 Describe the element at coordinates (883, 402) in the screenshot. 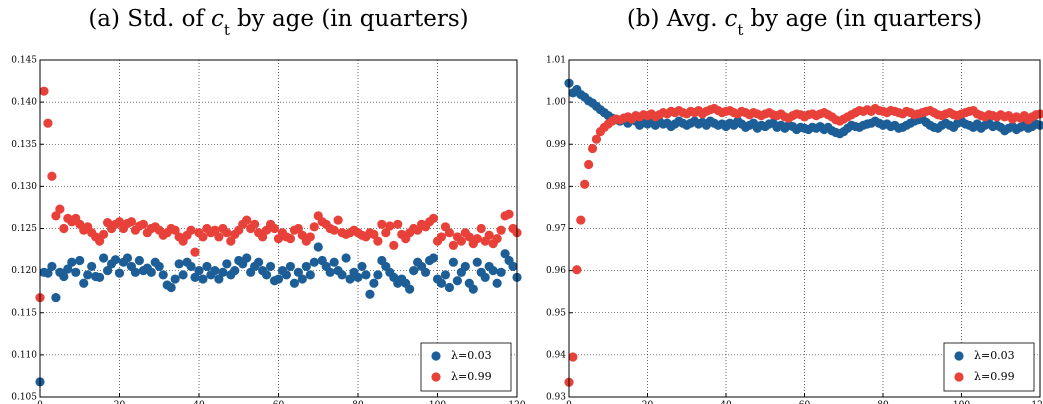

I see `x-tick-label: 80` at that location.